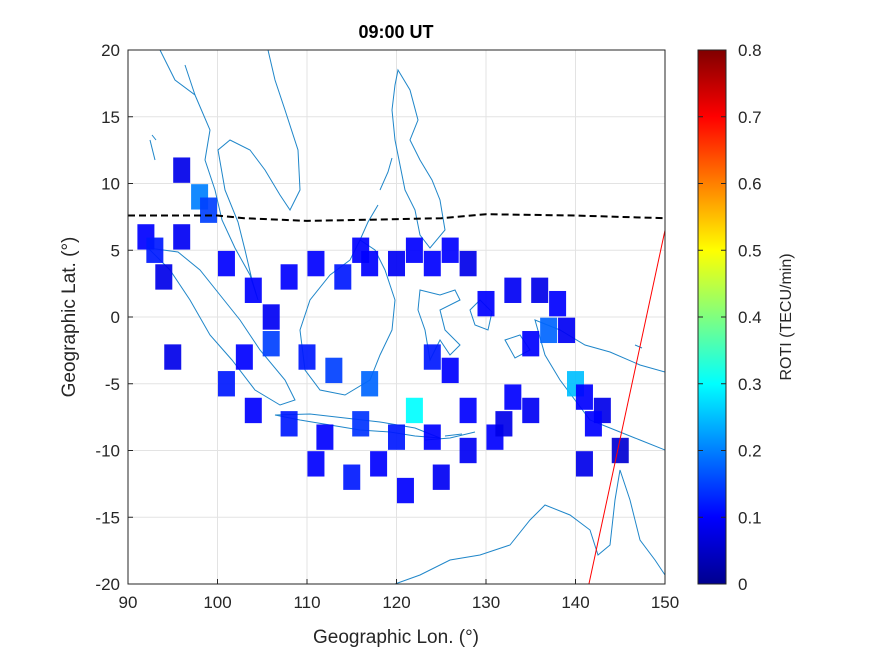 The image size is (875, 656). I want to click on colorbar-ticks: 0.8 0.7 0.6 0.5 0.4 0.3 0.2 0.1 0, so click(730, 317).